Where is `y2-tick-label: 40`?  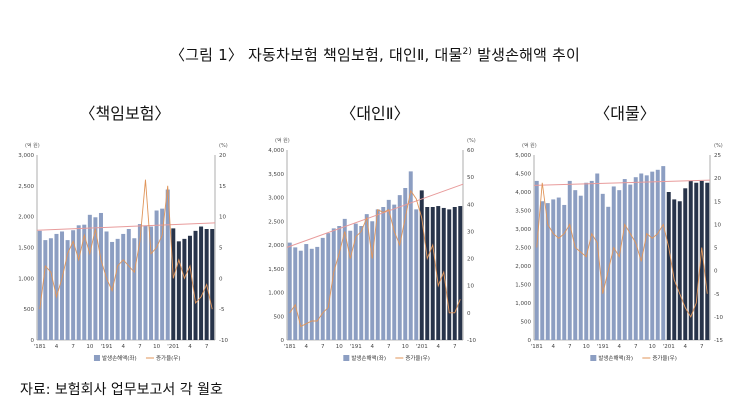
y2-tick-label: 40 is located at coordinates (470, 205).